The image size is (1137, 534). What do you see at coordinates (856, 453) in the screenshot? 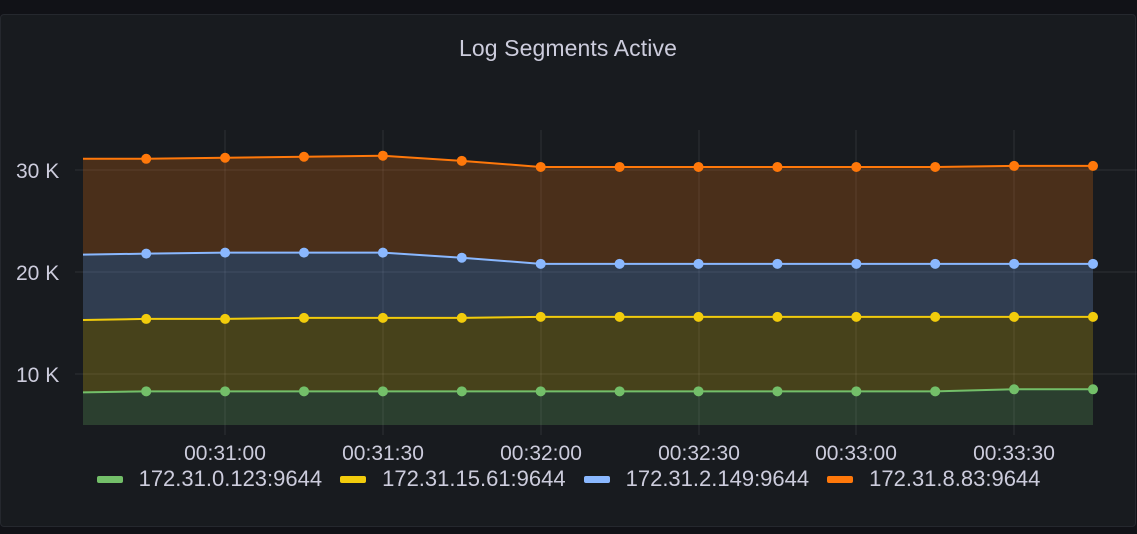
I see `x-tick-label: 00:33:00` at bounding box center [856, 453].